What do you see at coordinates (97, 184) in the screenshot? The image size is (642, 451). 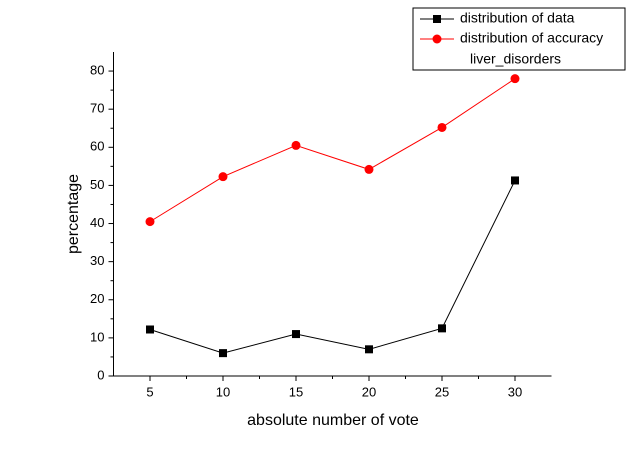 I see `y-tick-label: 50` at bounding box center [97, 184].